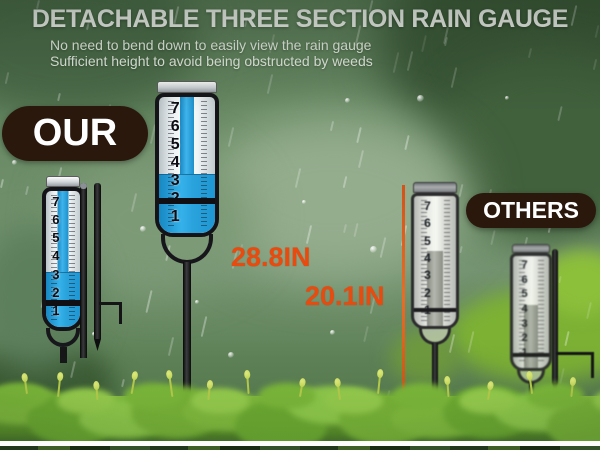 The width and height of the screenshot is (600, 450). I want to click on our-badge-label: OUR, so click(75, 133).